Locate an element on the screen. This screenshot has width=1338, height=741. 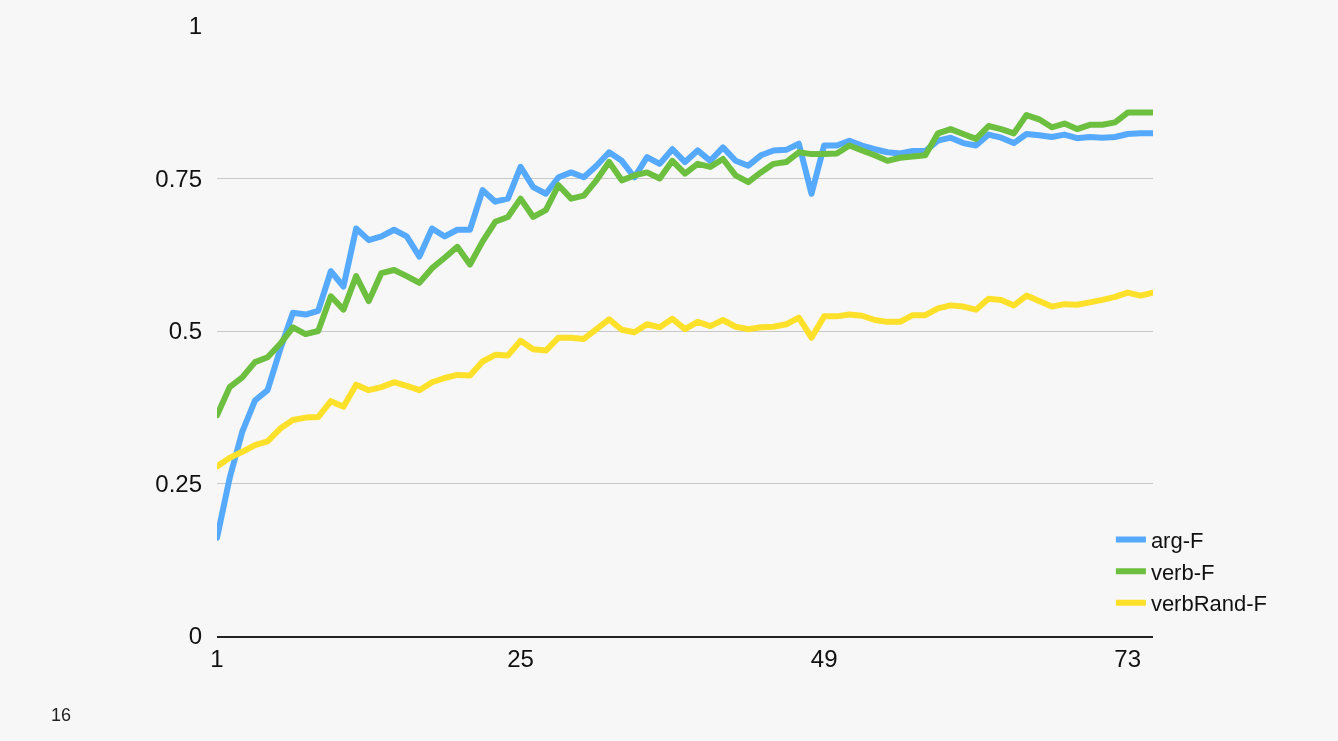
y-tick-label: 1 is located at coordinates (195, 26).